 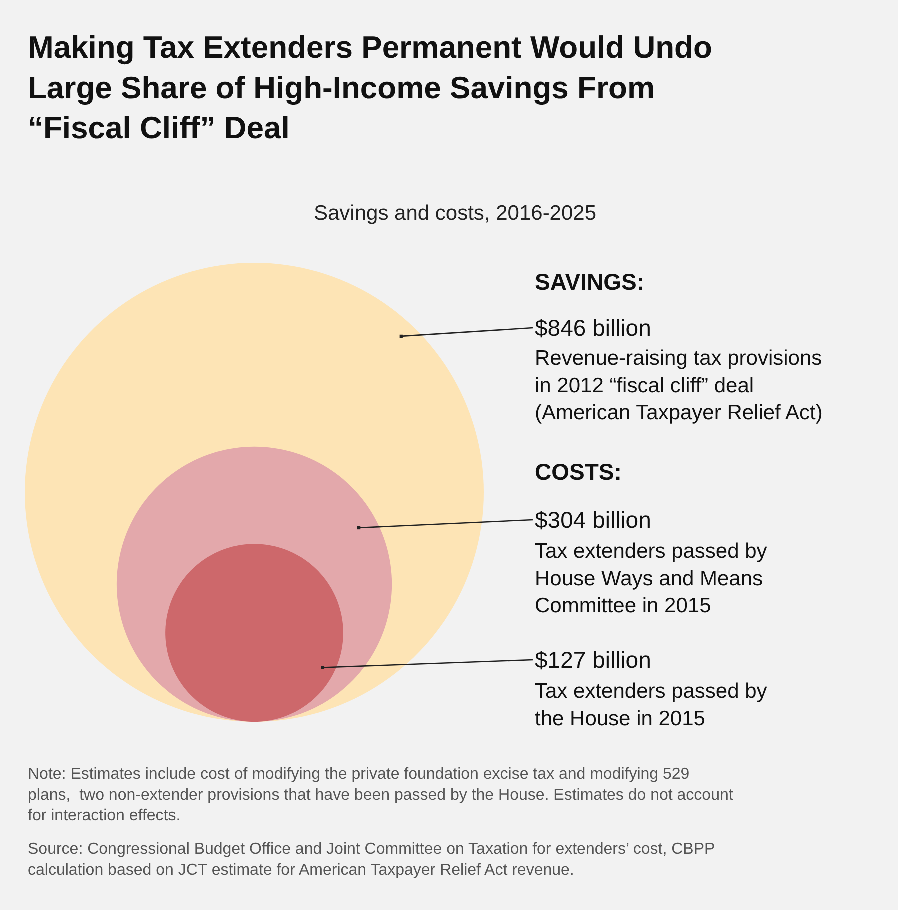 I want to click on category-label: Tax extenders passed by House Ways and Means Committee in 2015, so click(x=651, y=579).